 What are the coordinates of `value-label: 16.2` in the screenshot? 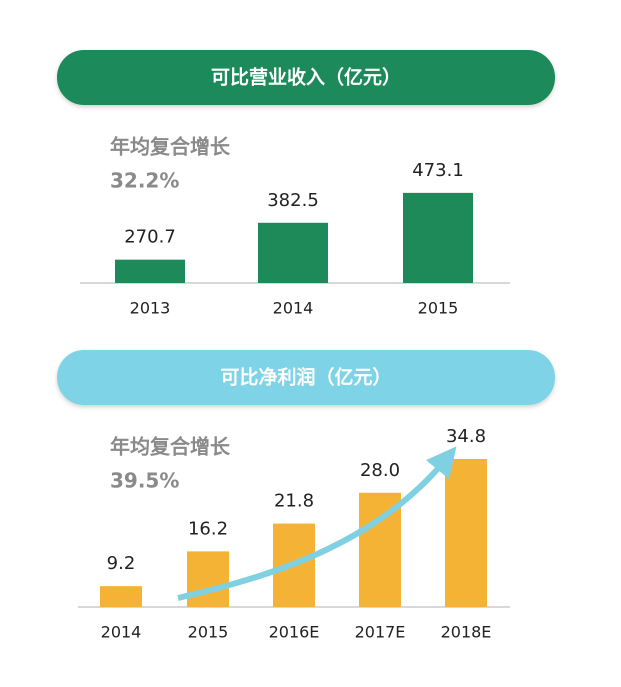 It's located at (208, 528).